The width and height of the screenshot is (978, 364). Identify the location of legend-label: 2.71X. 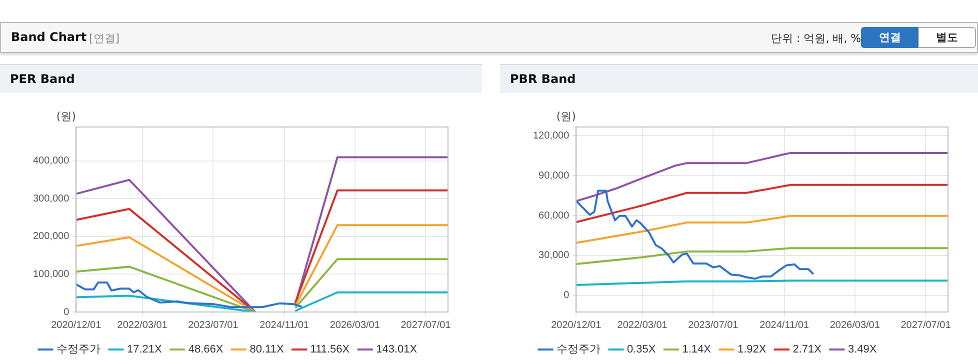
(807, 350).